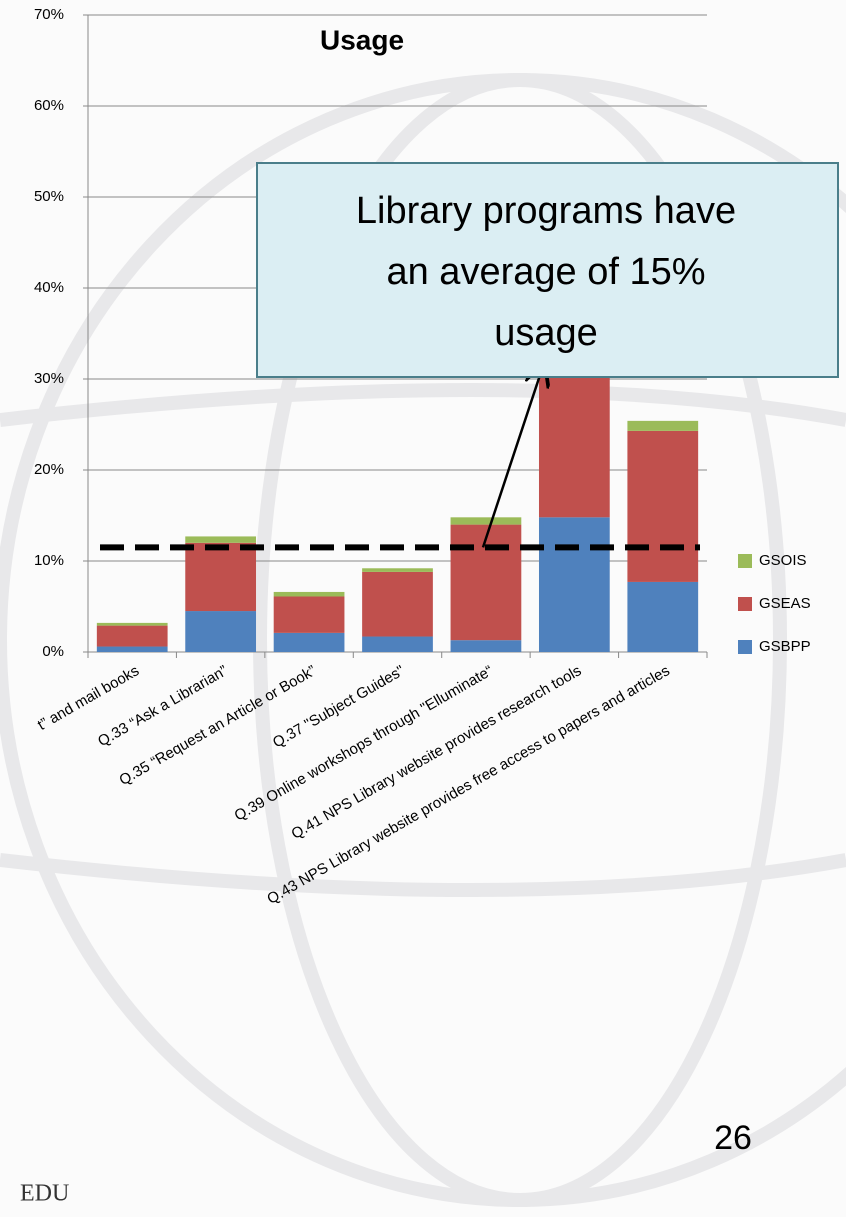 The image size is (846, 1217). I want to click on annotation-box, so click(547, 270).